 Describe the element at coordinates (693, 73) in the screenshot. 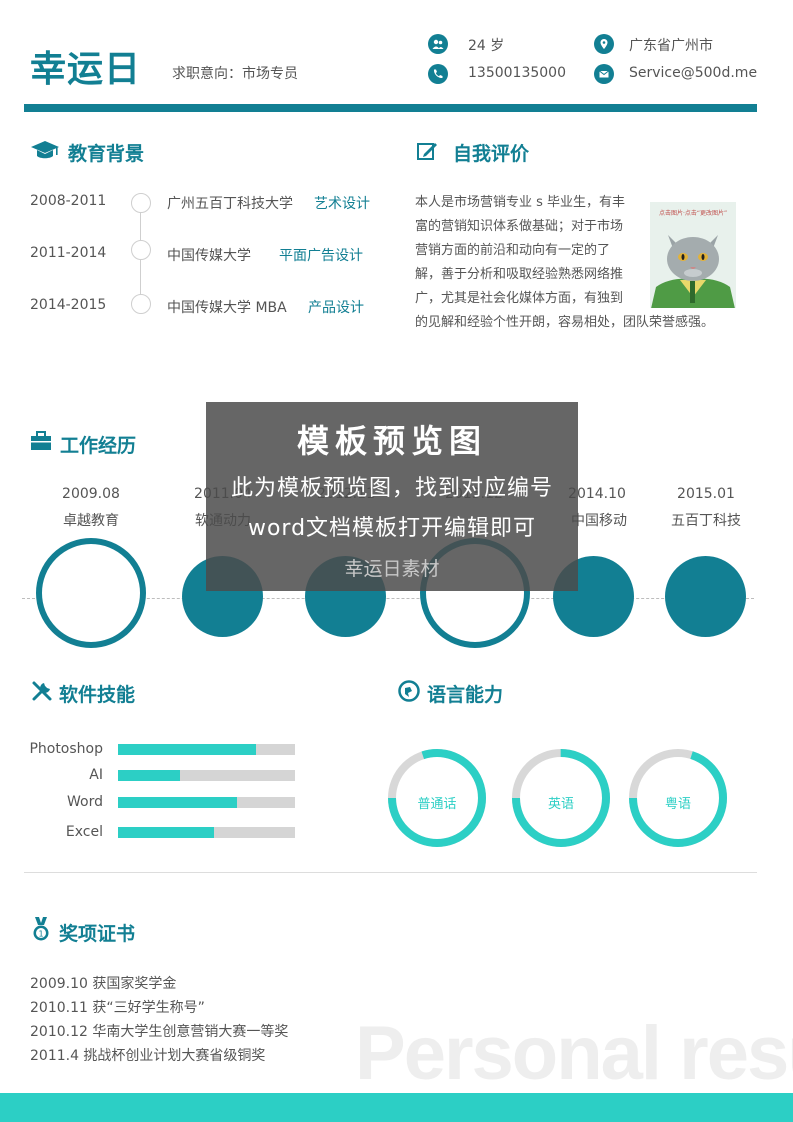

I see `email-text: Service@500d.me` at that location.